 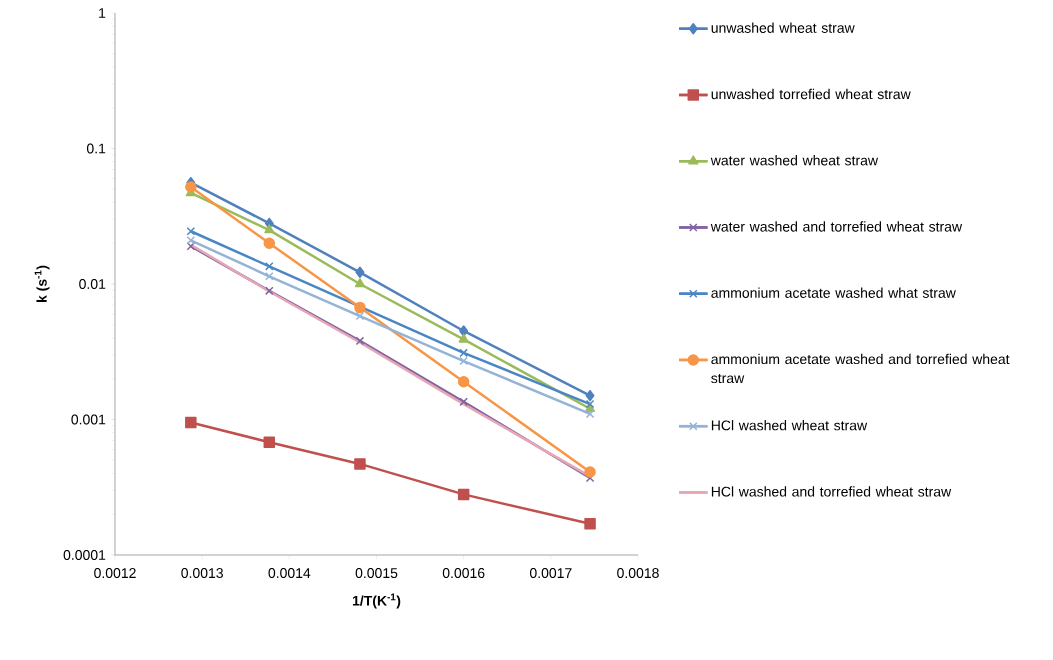 What do you see at coordinates (789, 425) in the screenshot?
I see `legend-label: HCl washed wheat straw` at bounding box center [789, 425].